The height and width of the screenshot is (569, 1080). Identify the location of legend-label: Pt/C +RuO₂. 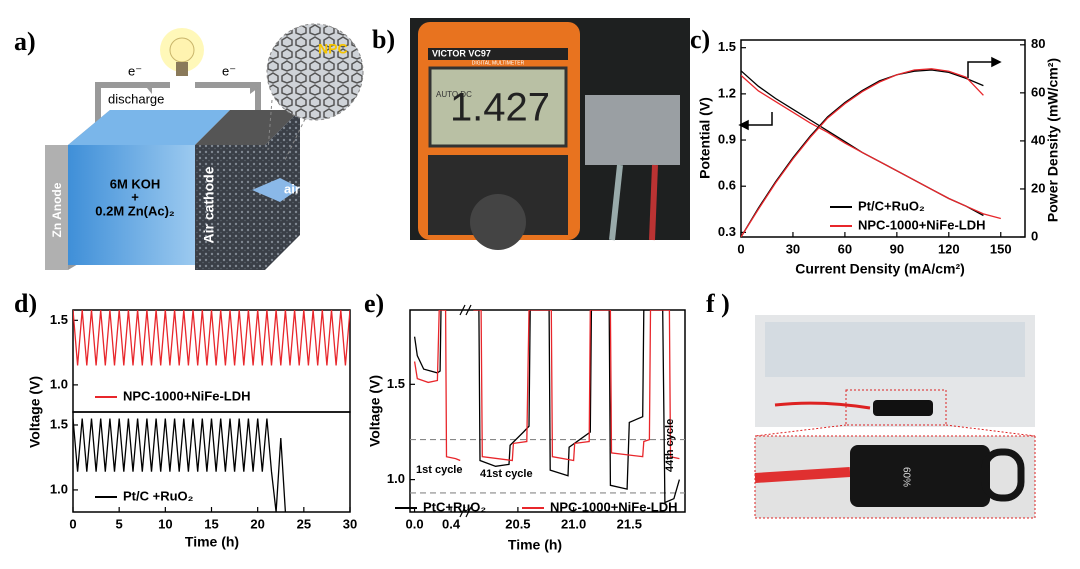
(158, 495).